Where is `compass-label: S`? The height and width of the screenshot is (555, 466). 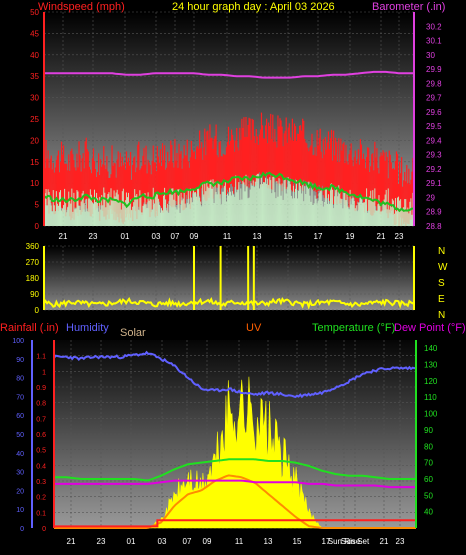 compass-label: S is located at coordinates (441, 283).